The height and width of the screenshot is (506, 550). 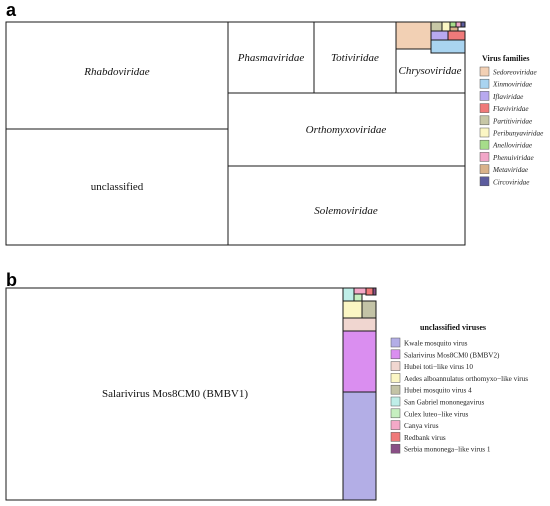 I want to click on legend-b-label-aedes-alboannulatus-orthomyxo-like-virus: Aedes alboannulatus orthomyxo−like virus, so click(x=466, y=379).